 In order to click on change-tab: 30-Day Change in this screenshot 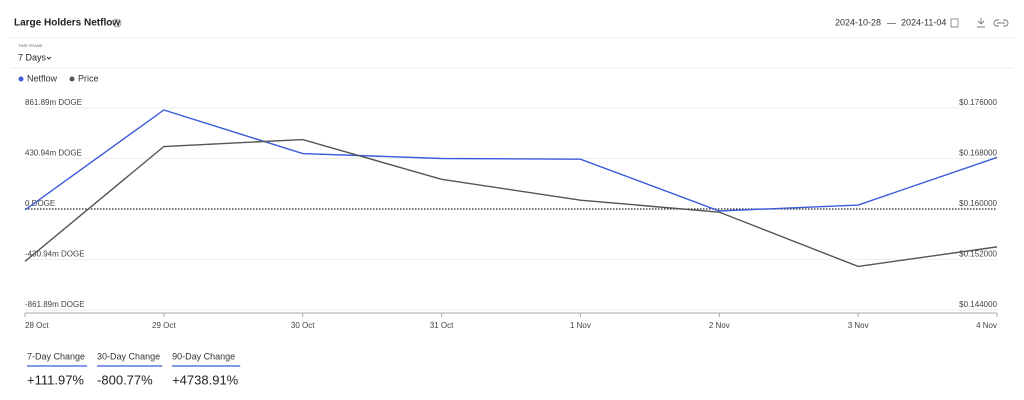, I will do `click(128, 356)`.